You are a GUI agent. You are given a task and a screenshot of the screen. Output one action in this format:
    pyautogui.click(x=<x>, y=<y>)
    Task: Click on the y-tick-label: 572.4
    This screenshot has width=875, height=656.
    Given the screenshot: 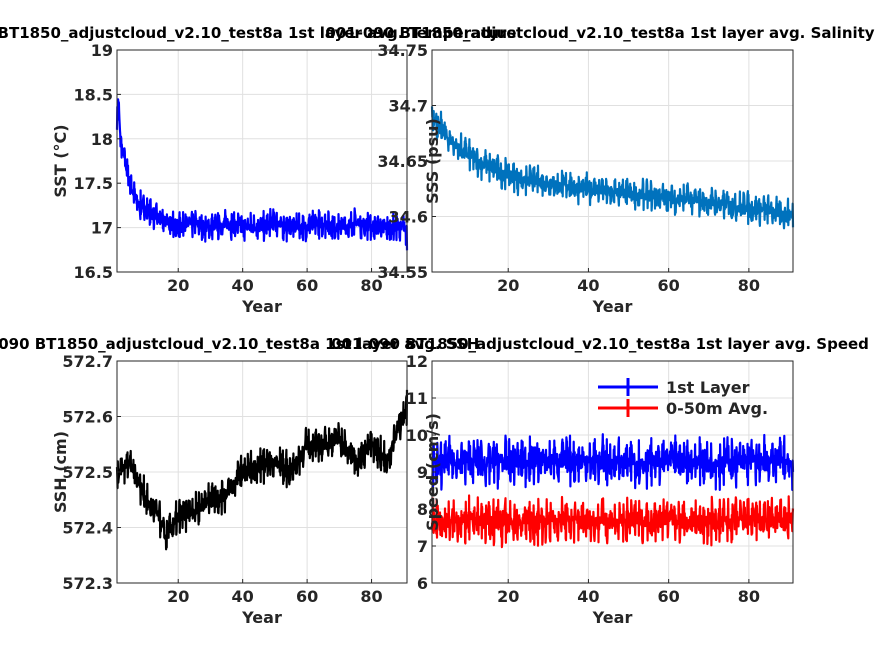 What is the action you would take?
    pyautogui.click(x=87, y=528)
    